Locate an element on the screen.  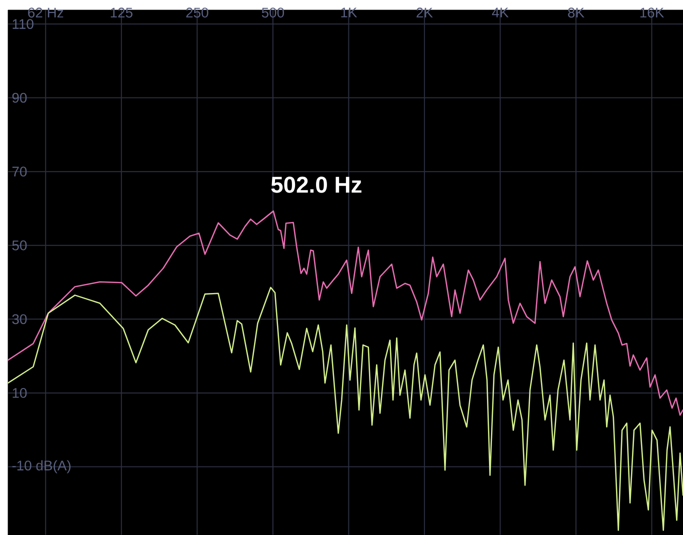
x-tick-label: 4K is located at coordinates (500, 13).